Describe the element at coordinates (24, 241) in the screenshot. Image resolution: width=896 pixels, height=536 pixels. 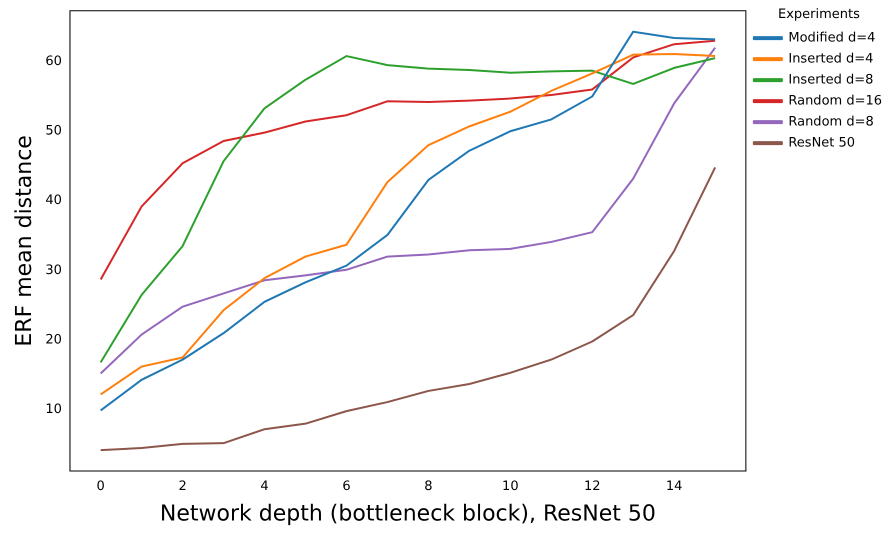
I see `y-axis-title: ERF mean distance` at that location.